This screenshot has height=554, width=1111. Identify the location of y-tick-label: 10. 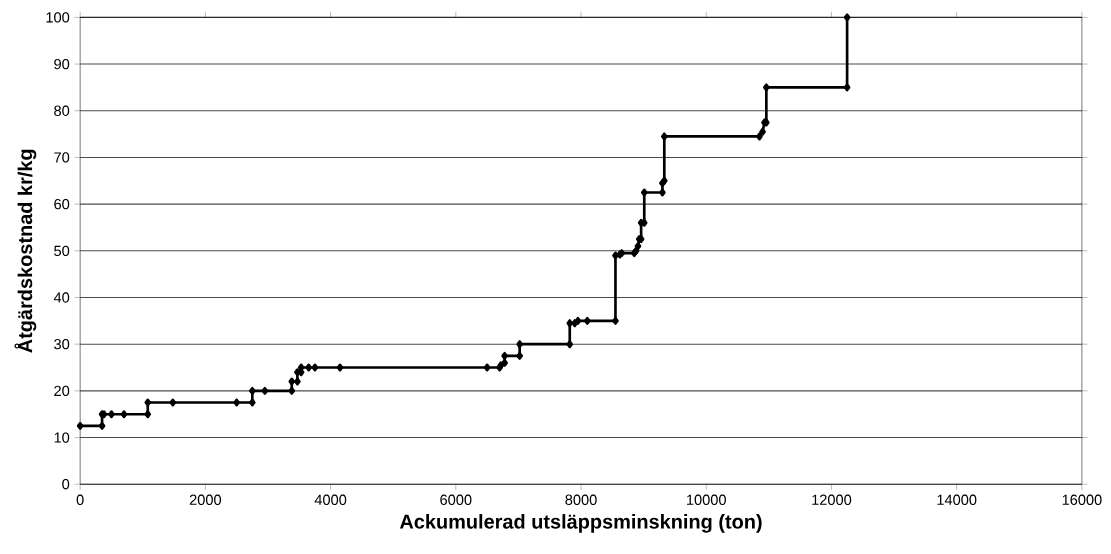
(62, 437).